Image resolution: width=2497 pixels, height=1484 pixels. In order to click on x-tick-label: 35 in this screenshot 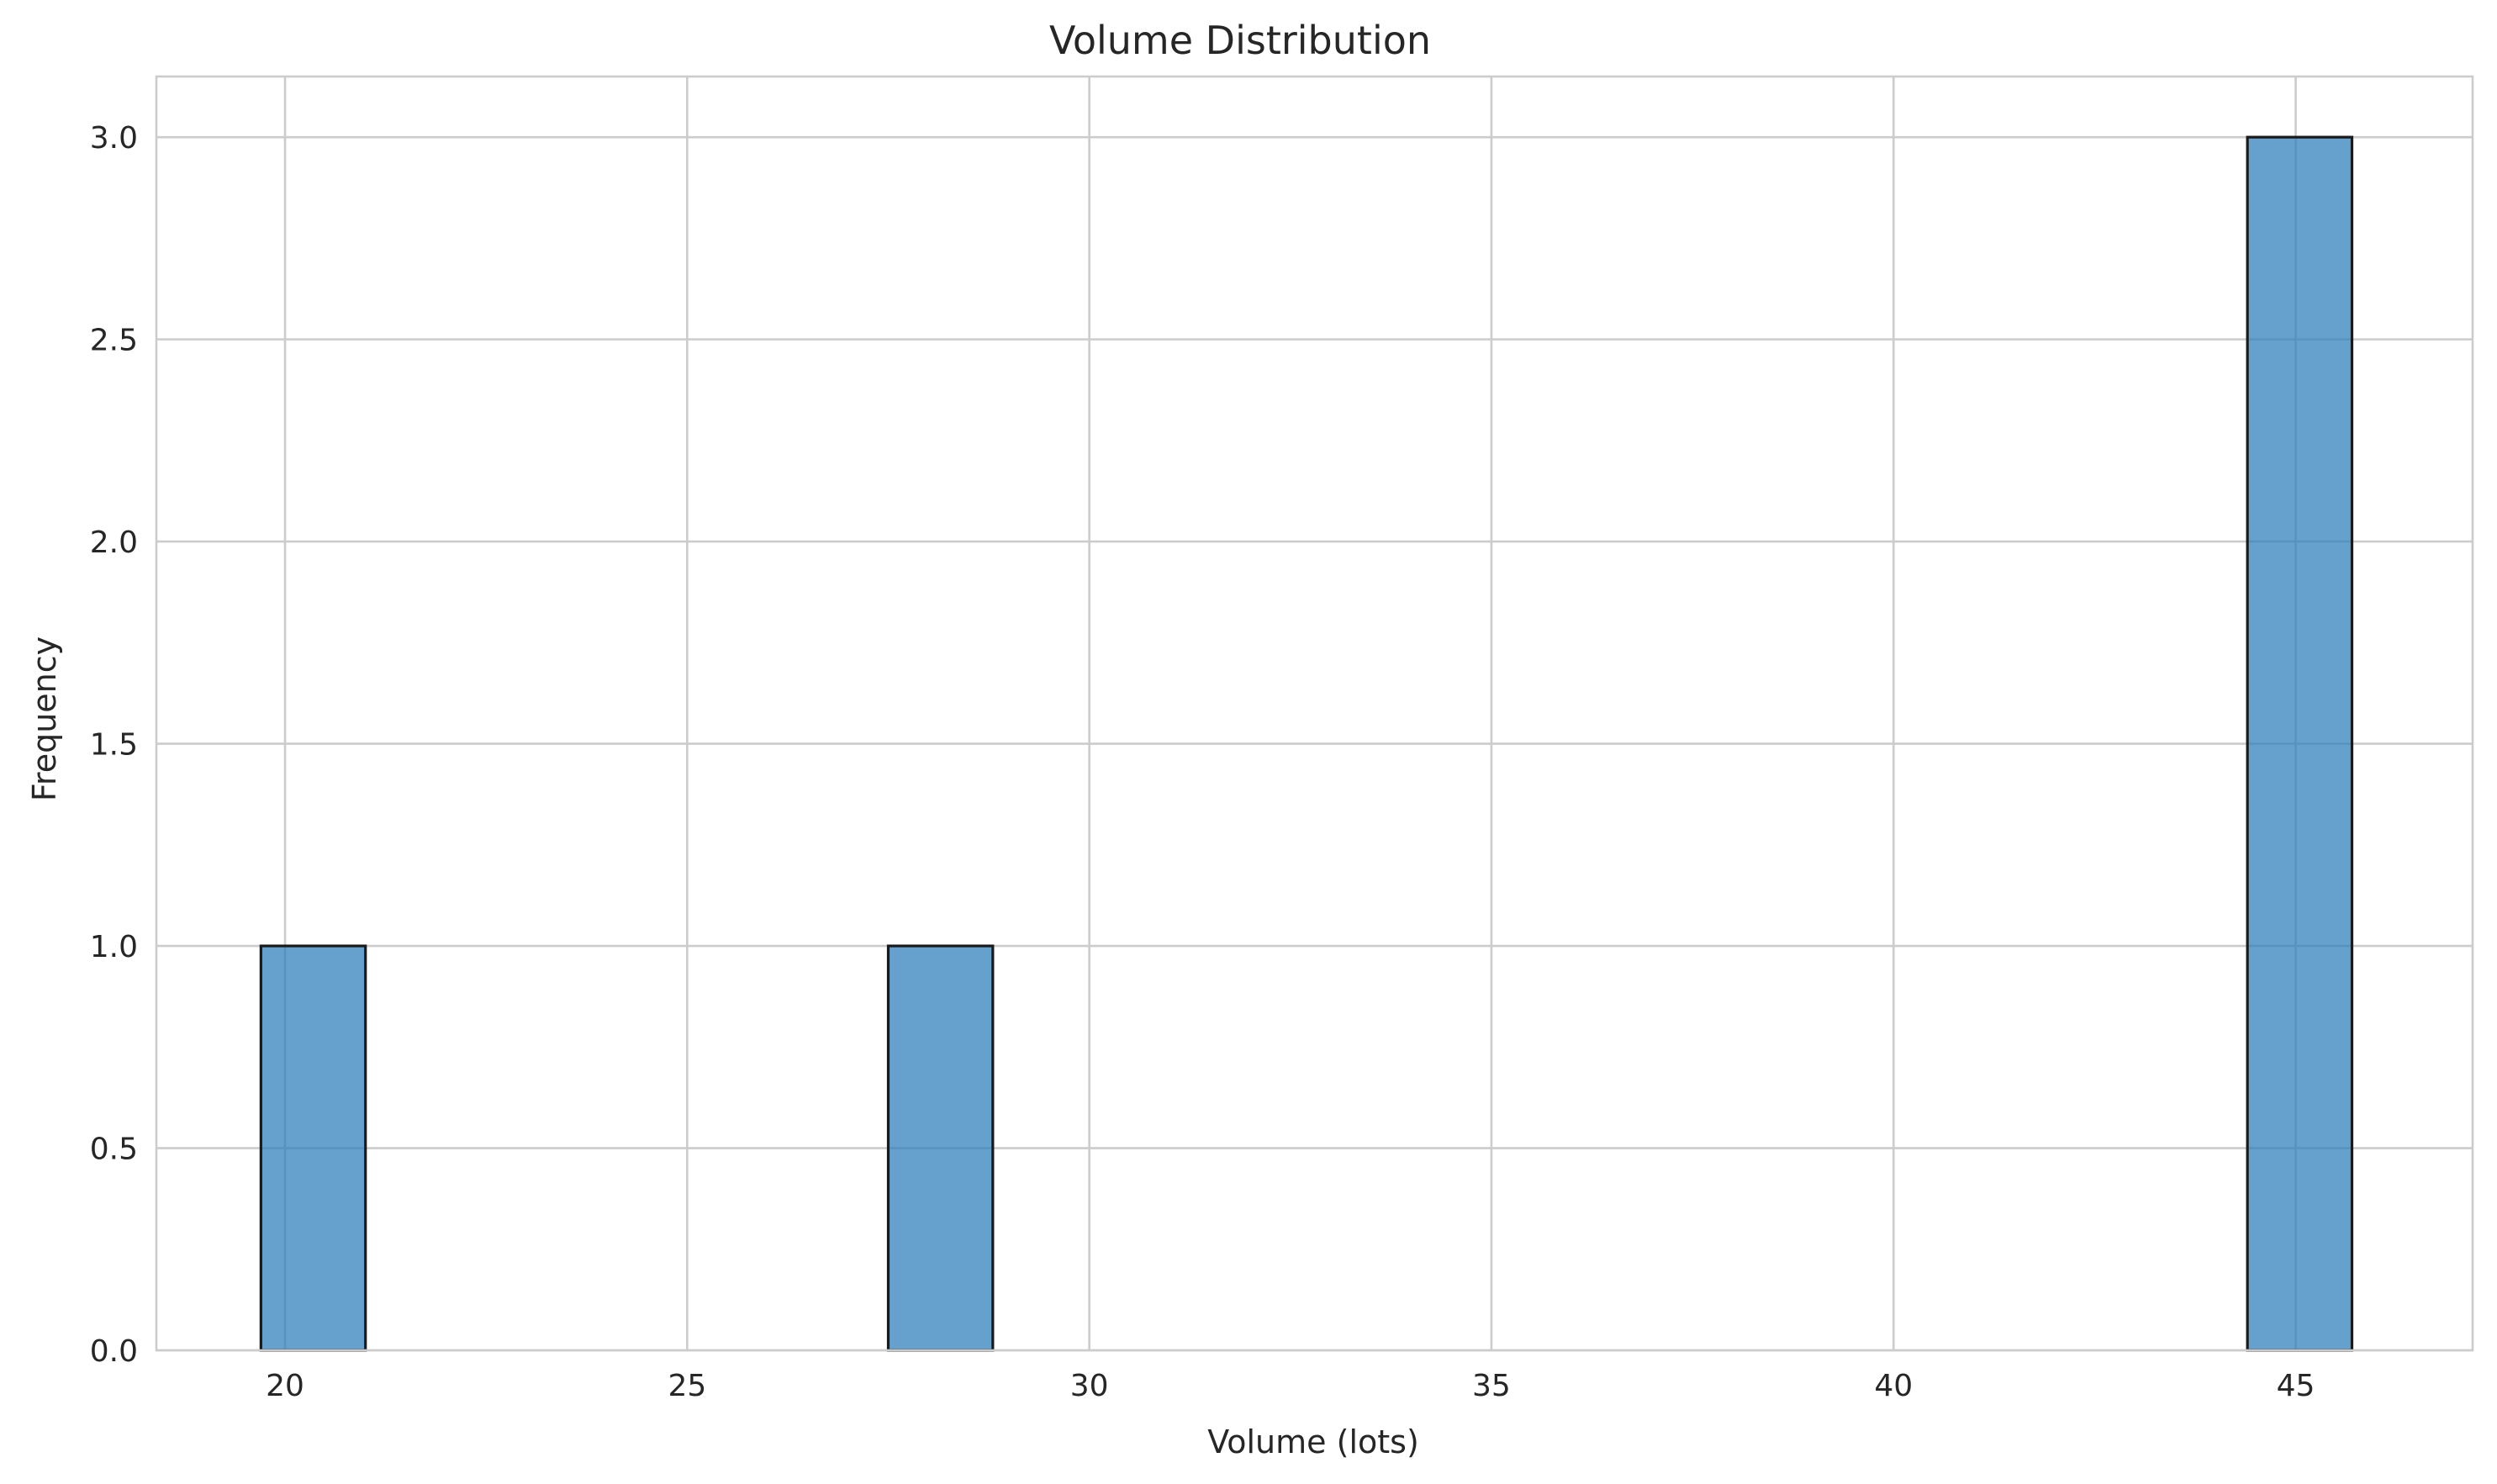, I will do `click(1491, 1386)`.